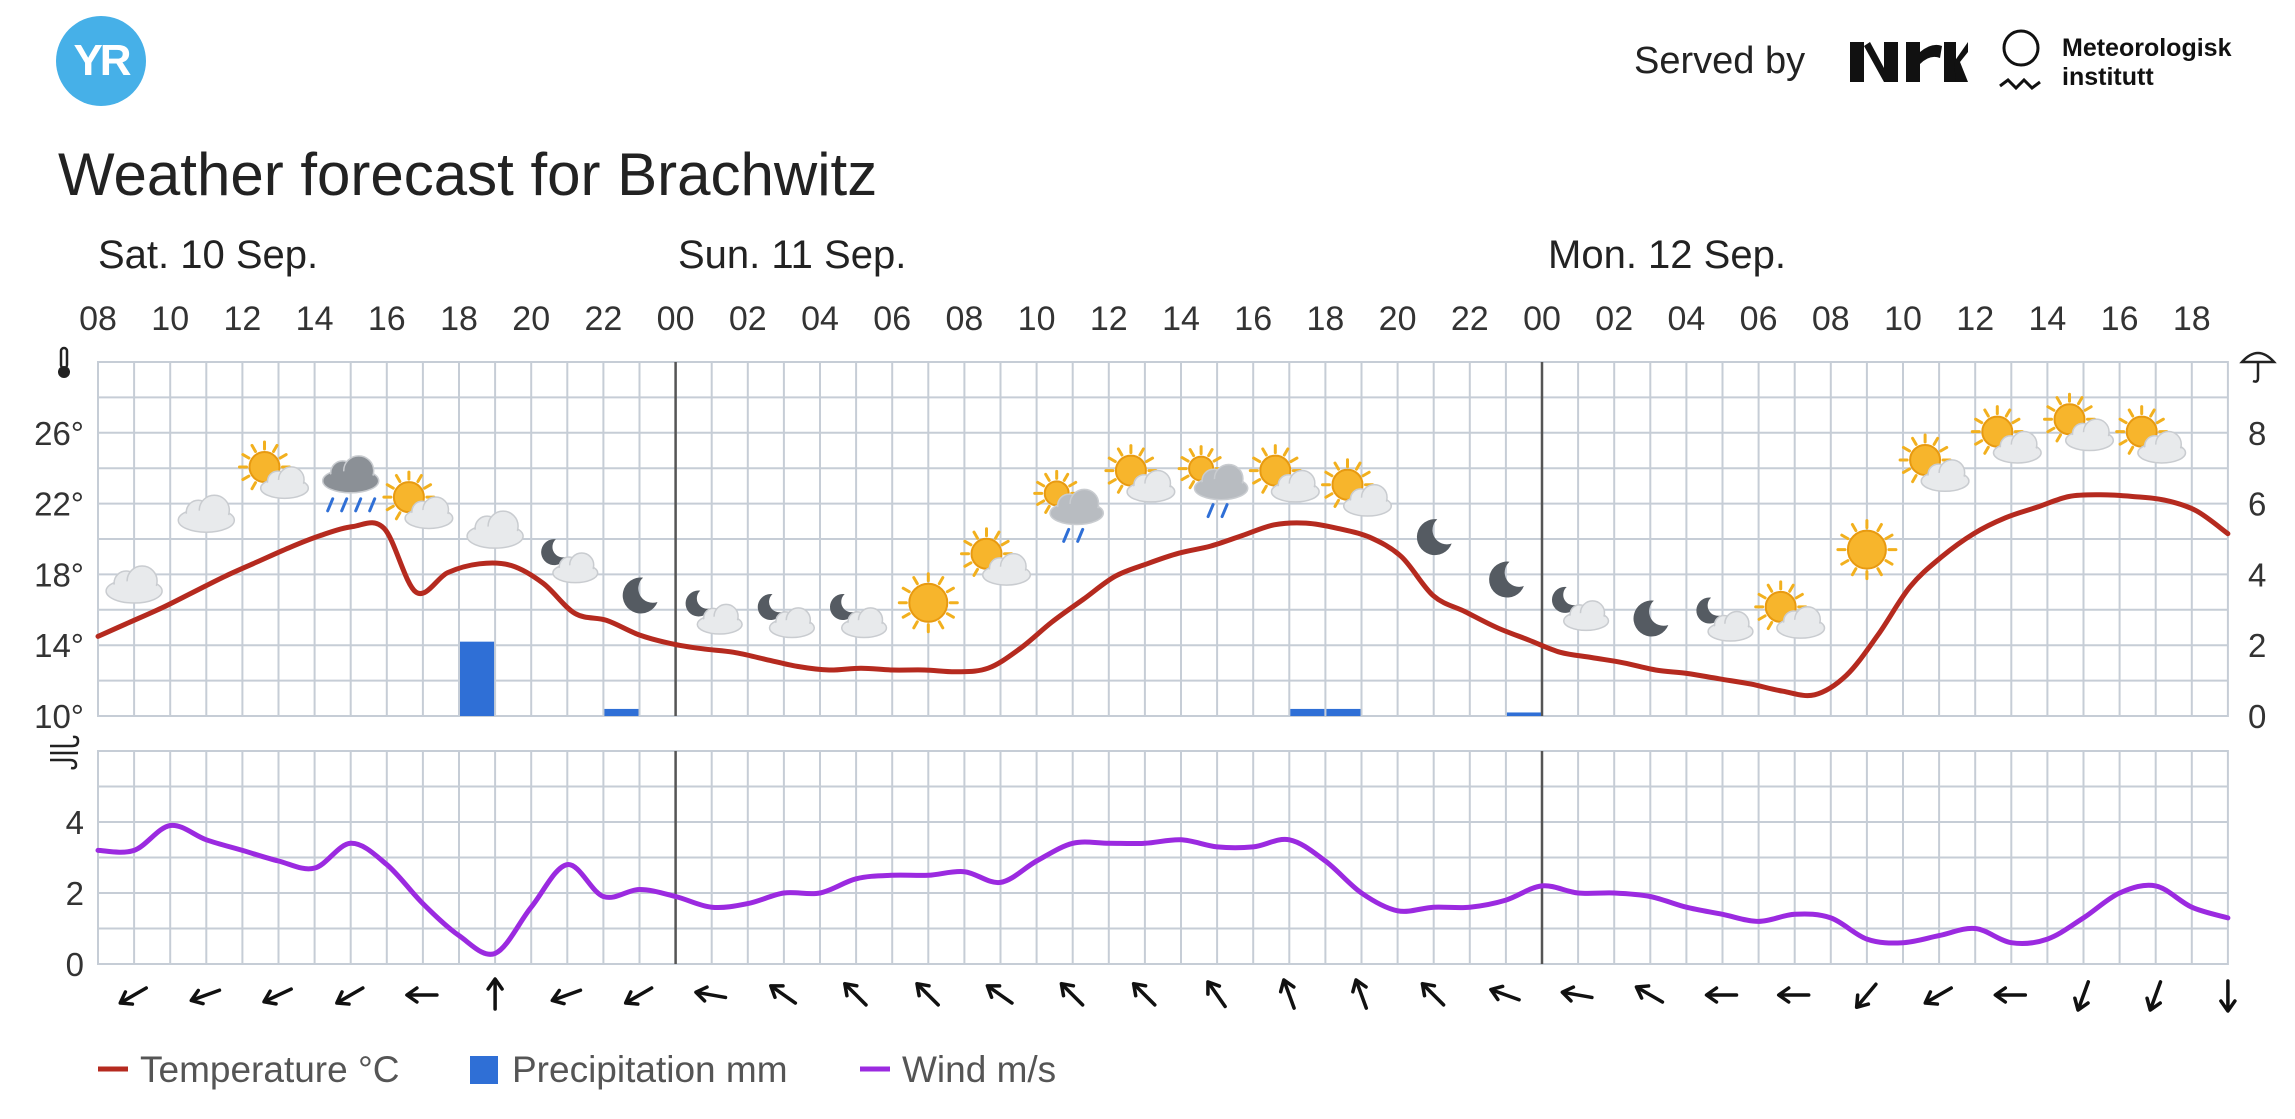 The height and width of the screenshot is (1119, 2295). Describe the element at coordinates (650, 1069) in the screenshot. I see `legend-label: Precipitation mm` at that location.